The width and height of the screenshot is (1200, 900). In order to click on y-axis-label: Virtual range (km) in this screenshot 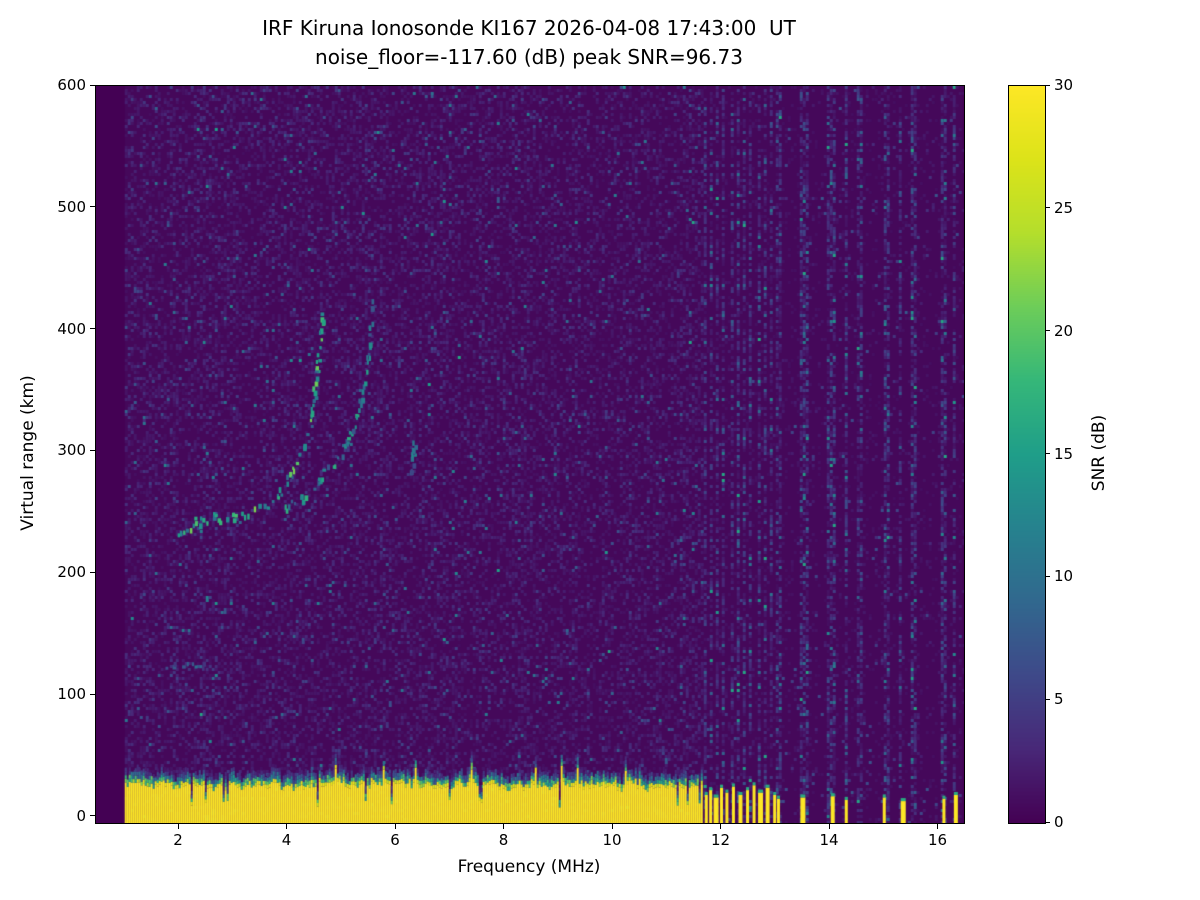, I will do `click(28, 453)`.